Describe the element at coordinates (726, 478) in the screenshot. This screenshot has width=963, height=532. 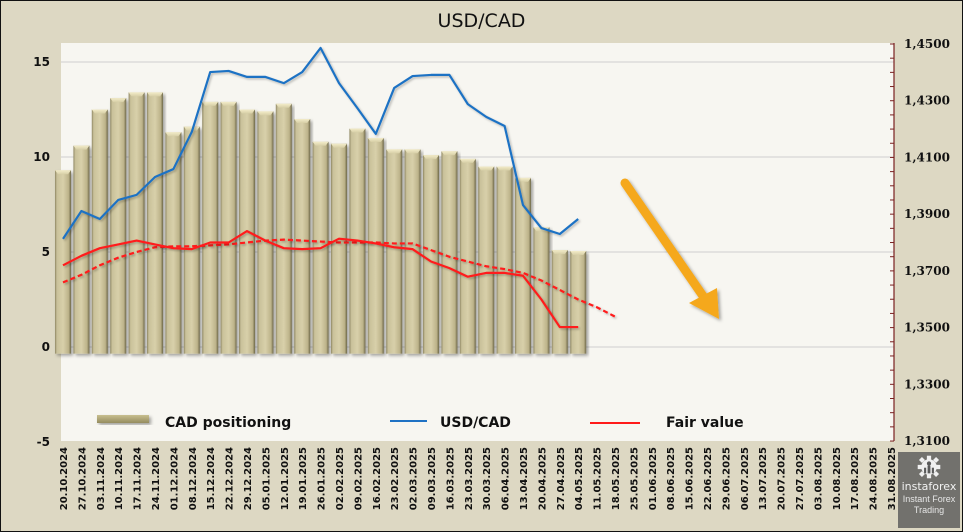
I see `x-axis-tick-label: 29.06.2025` at that location.